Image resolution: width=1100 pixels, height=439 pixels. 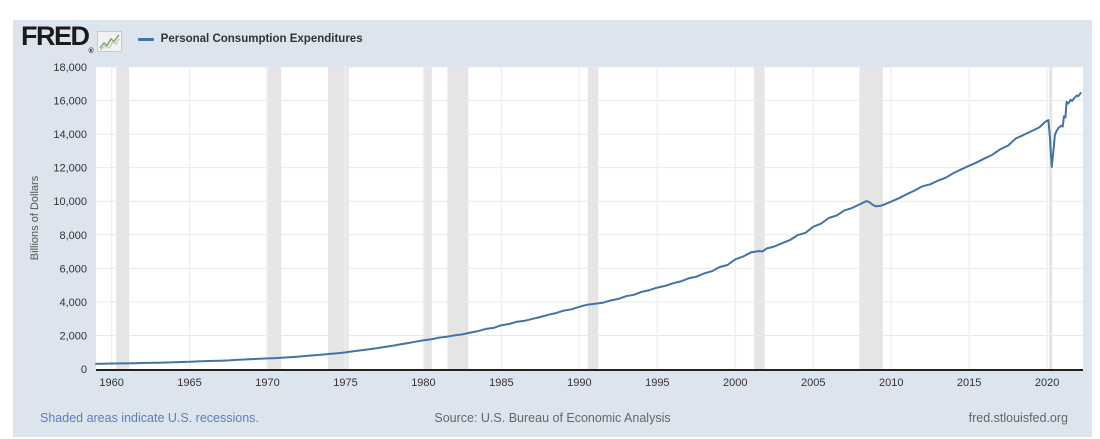 I want to click on y-tick-label: 8,000, so click(x=73, y=236).